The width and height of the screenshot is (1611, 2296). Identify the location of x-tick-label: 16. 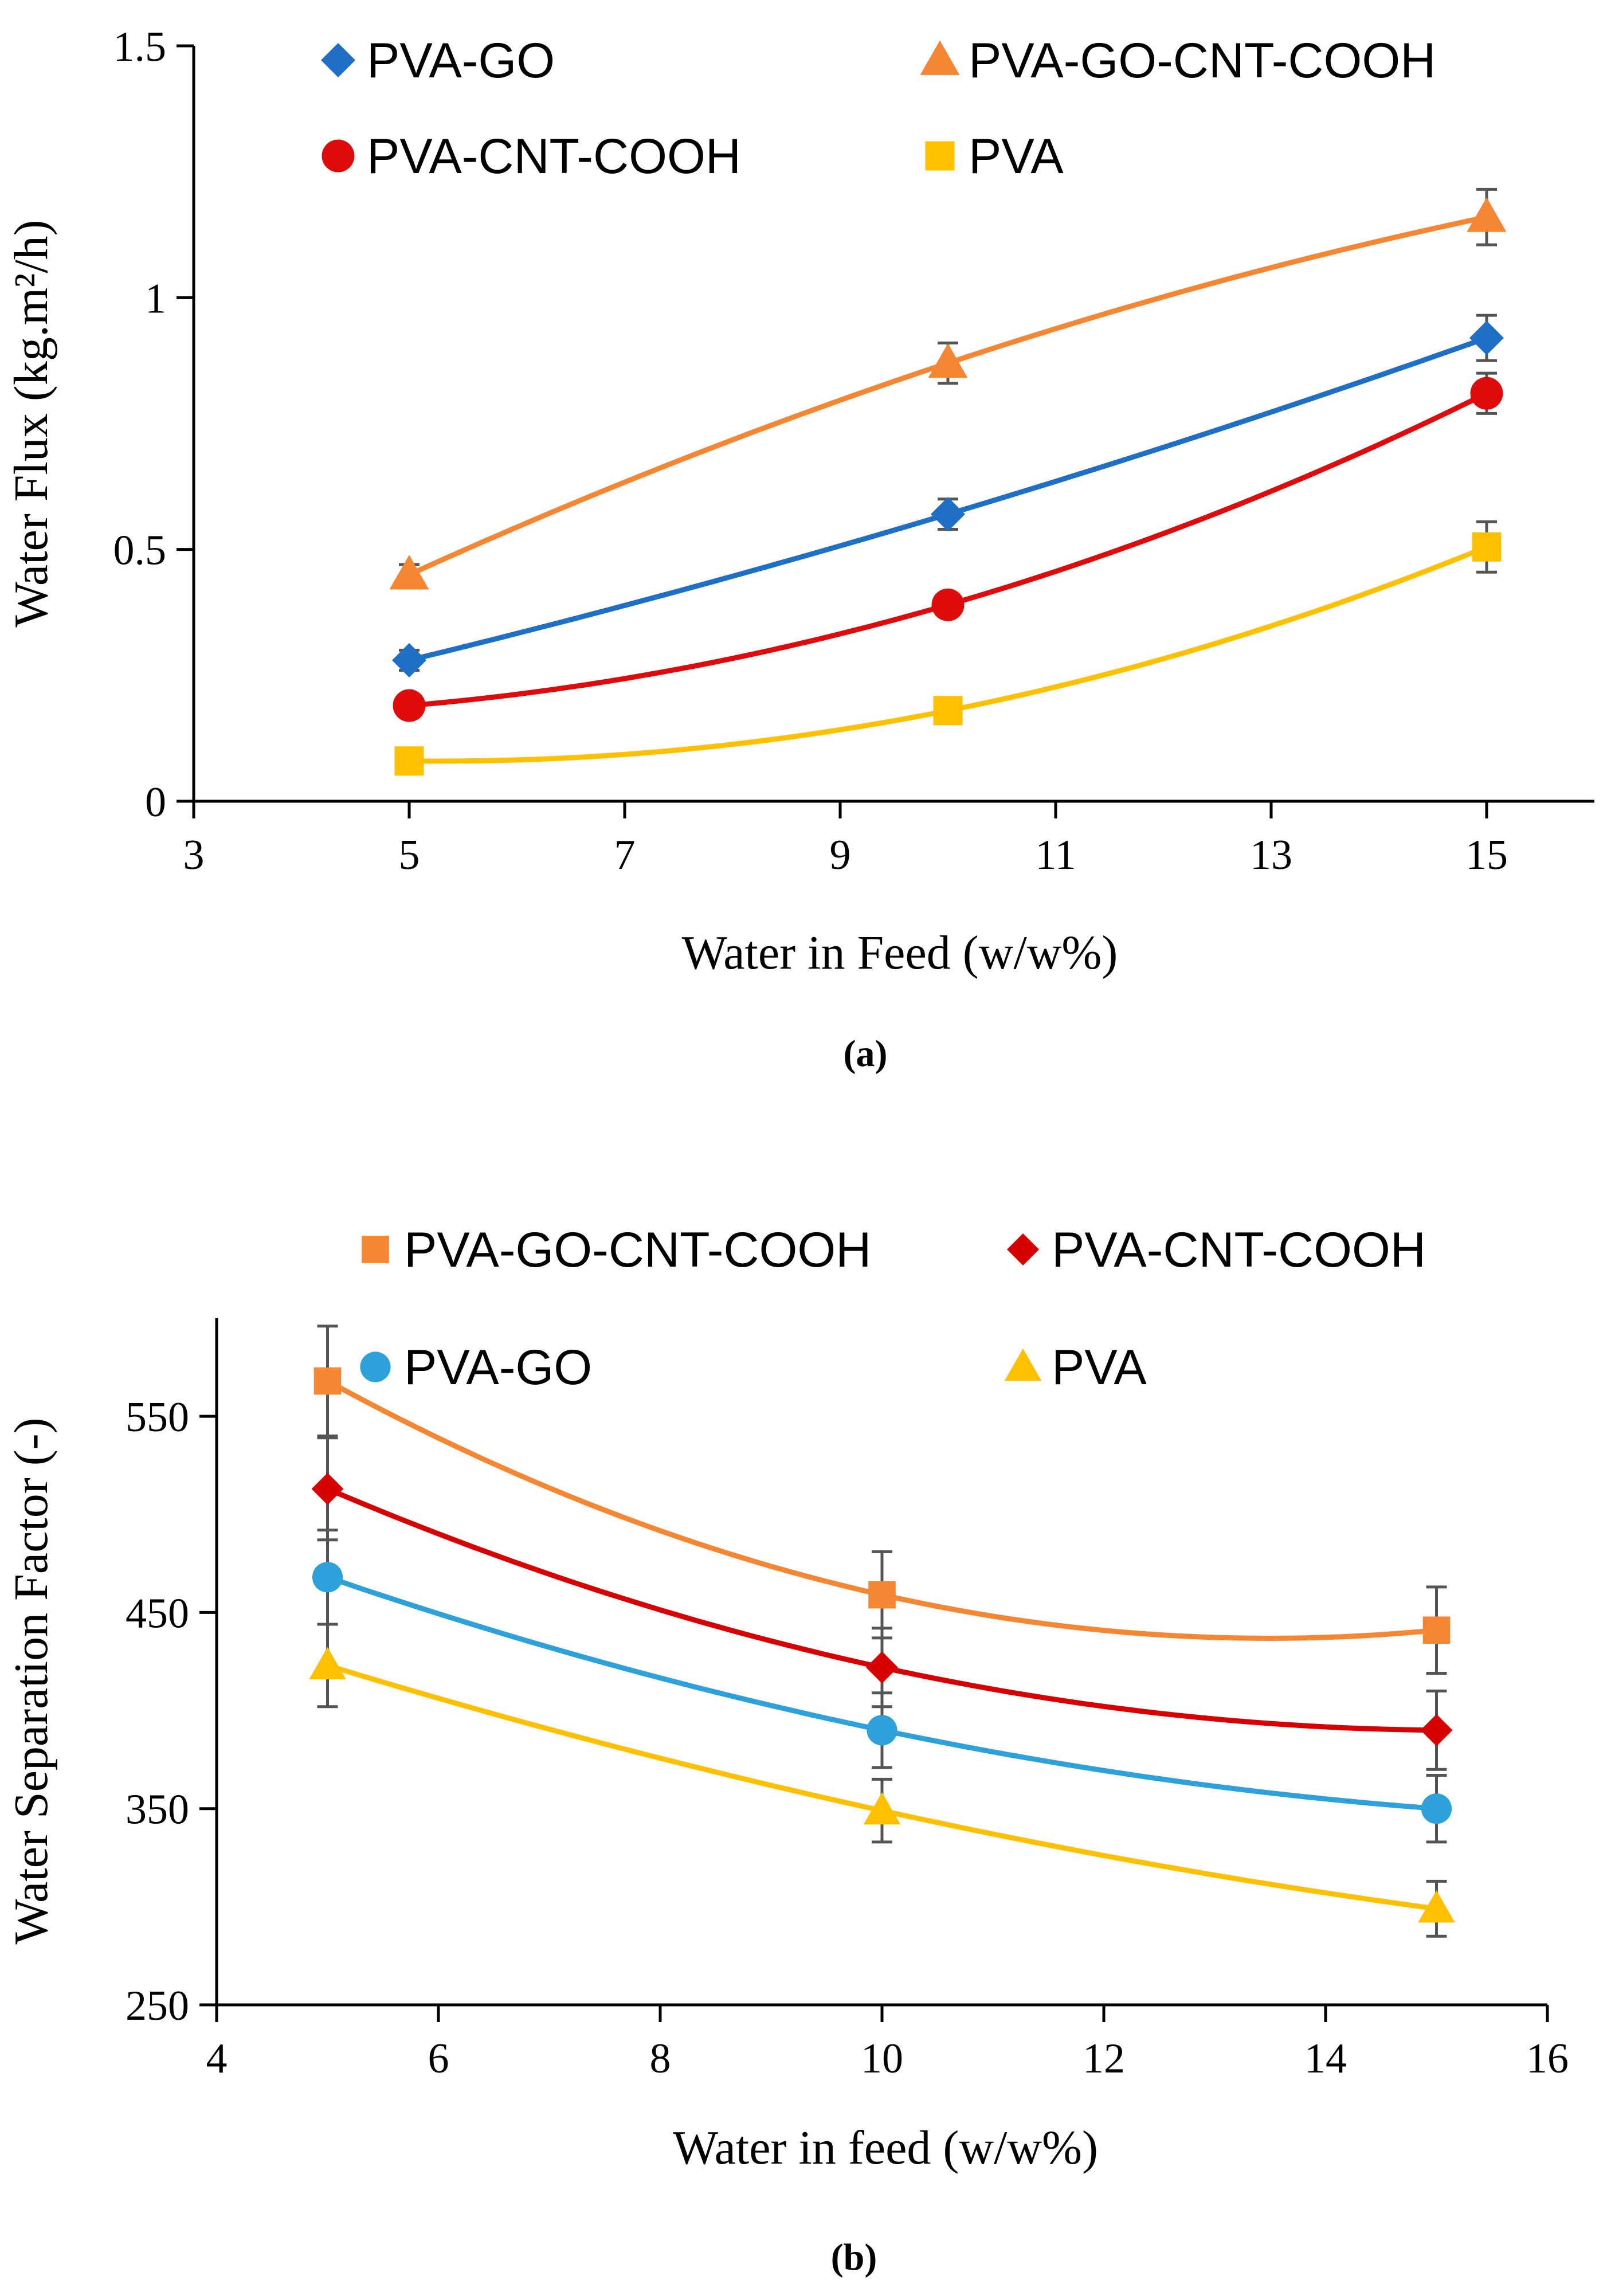
(1548, 2058).